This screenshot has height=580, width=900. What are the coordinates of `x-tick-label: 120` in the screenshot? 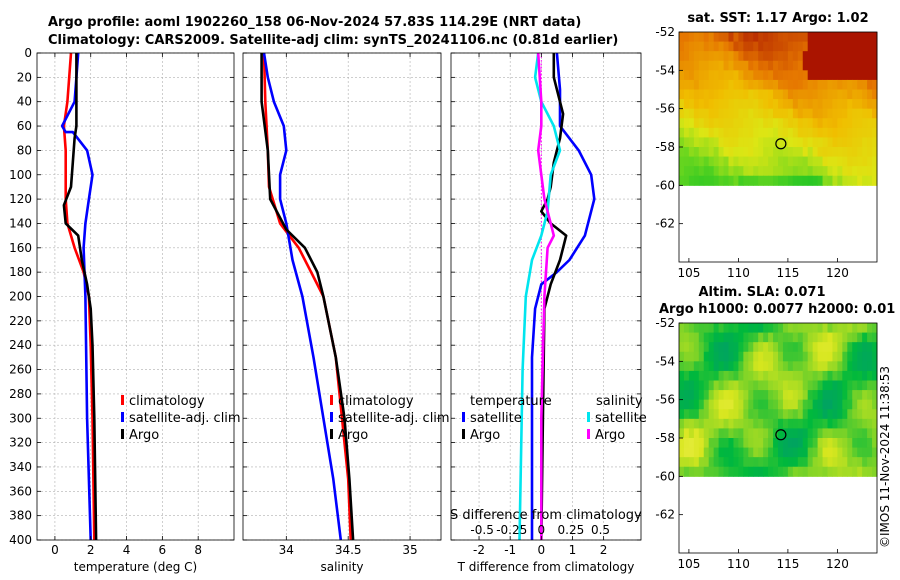 It's located at (837, 564).